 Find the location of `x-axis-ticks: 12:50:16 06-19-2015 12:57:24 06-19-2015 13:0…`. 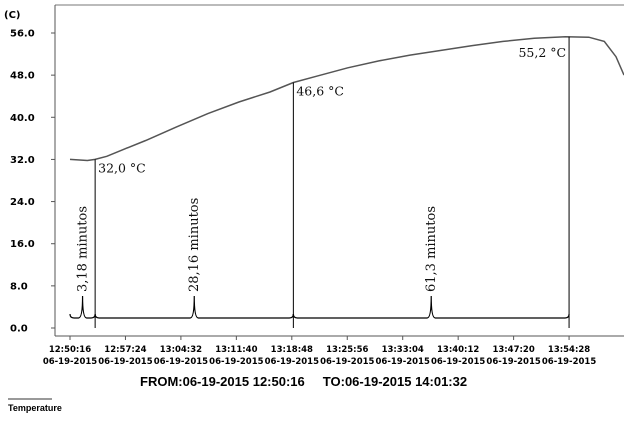

x-axis-ticks: 12:50:16 06-19-2015 12:57:24 06-19-2015 13:0… is located at coordinates (320, 351).